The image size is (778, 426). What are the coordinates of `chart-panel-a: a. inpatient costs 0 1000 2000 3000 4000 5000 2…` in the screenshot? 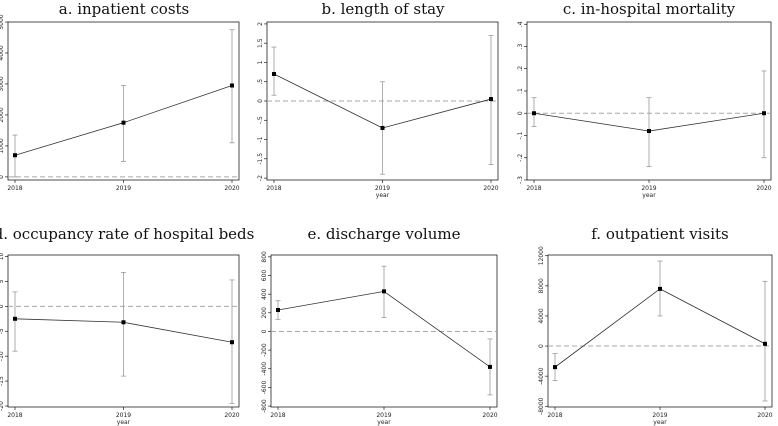 It's located at (120, 96).